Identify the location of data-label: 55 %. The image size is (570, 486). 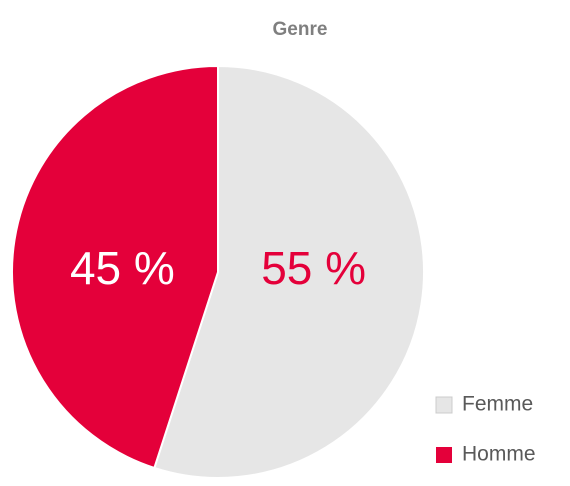
(313, 268).